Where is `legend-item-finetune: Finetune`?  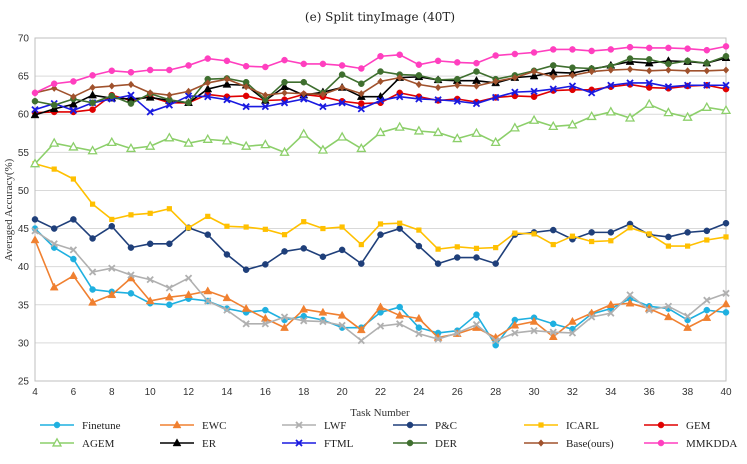 legend-item-finetune: Finetune is located at coordinates (80, 426).